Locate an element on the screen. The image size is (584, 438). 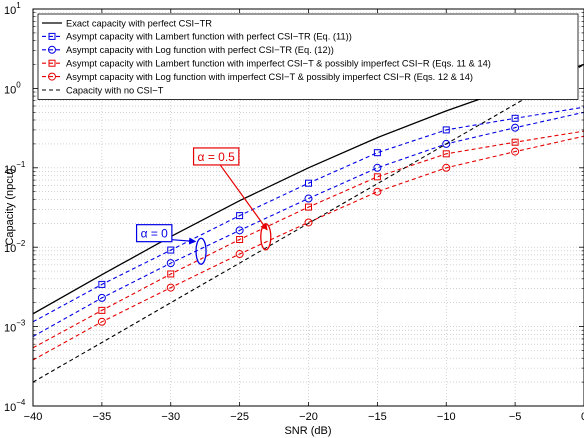
x-tick-label: −35 is located at coordinates (102, 417).